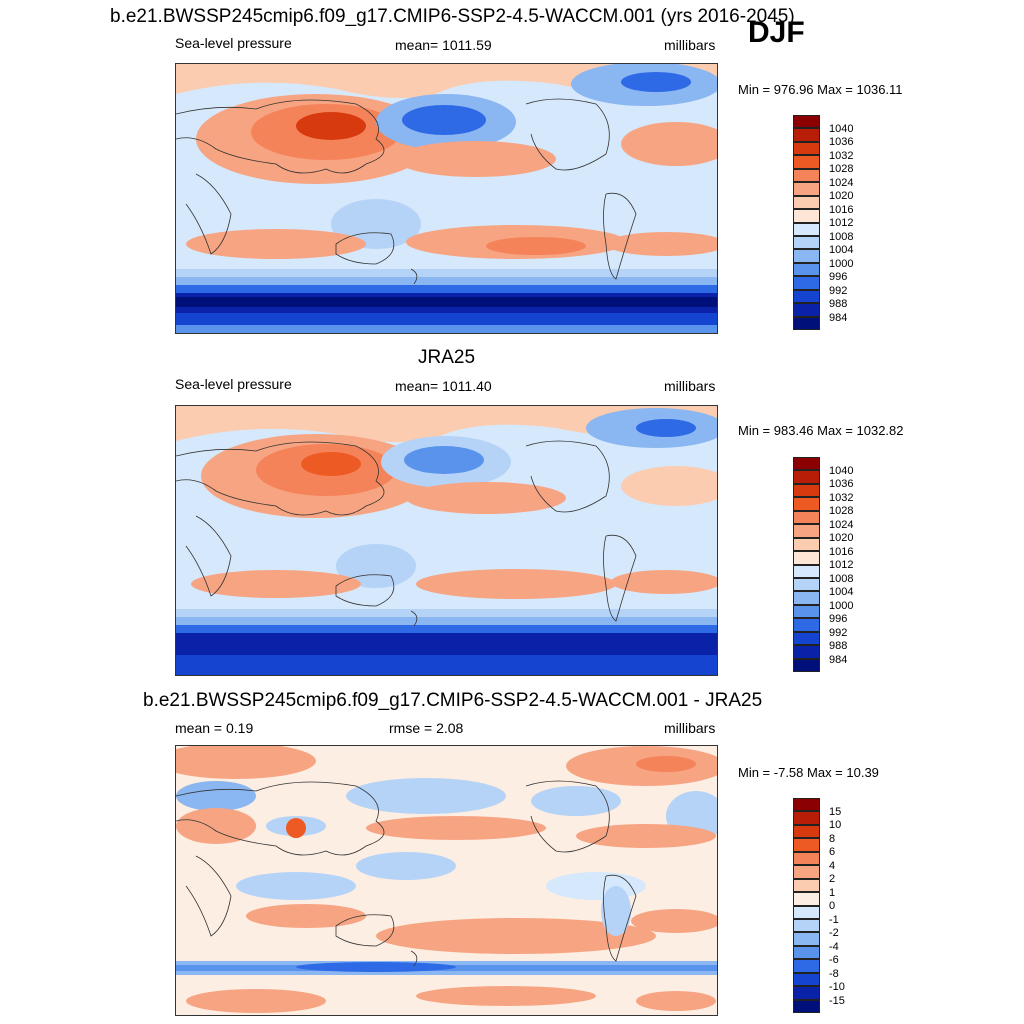 This screenshot has width=1024, height=1024. What do you see at coordinates (233, 43) in the screenshot?
I see `panel1-variable-label: Sea-level pressure` at bounding box center [233, 43].